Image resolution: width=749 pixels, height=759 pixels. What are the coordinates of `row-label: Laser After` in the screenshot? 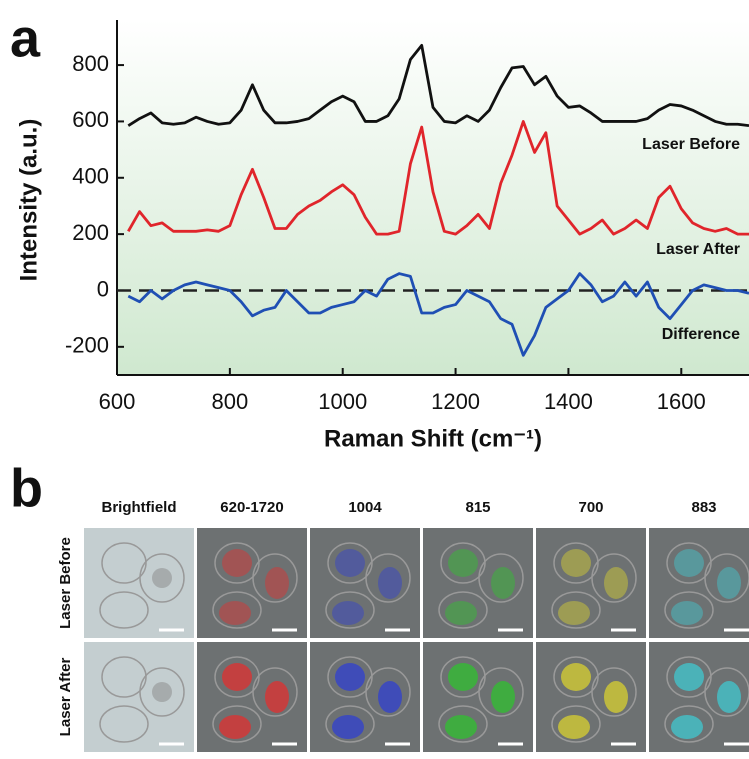 It's located at (65, 697).